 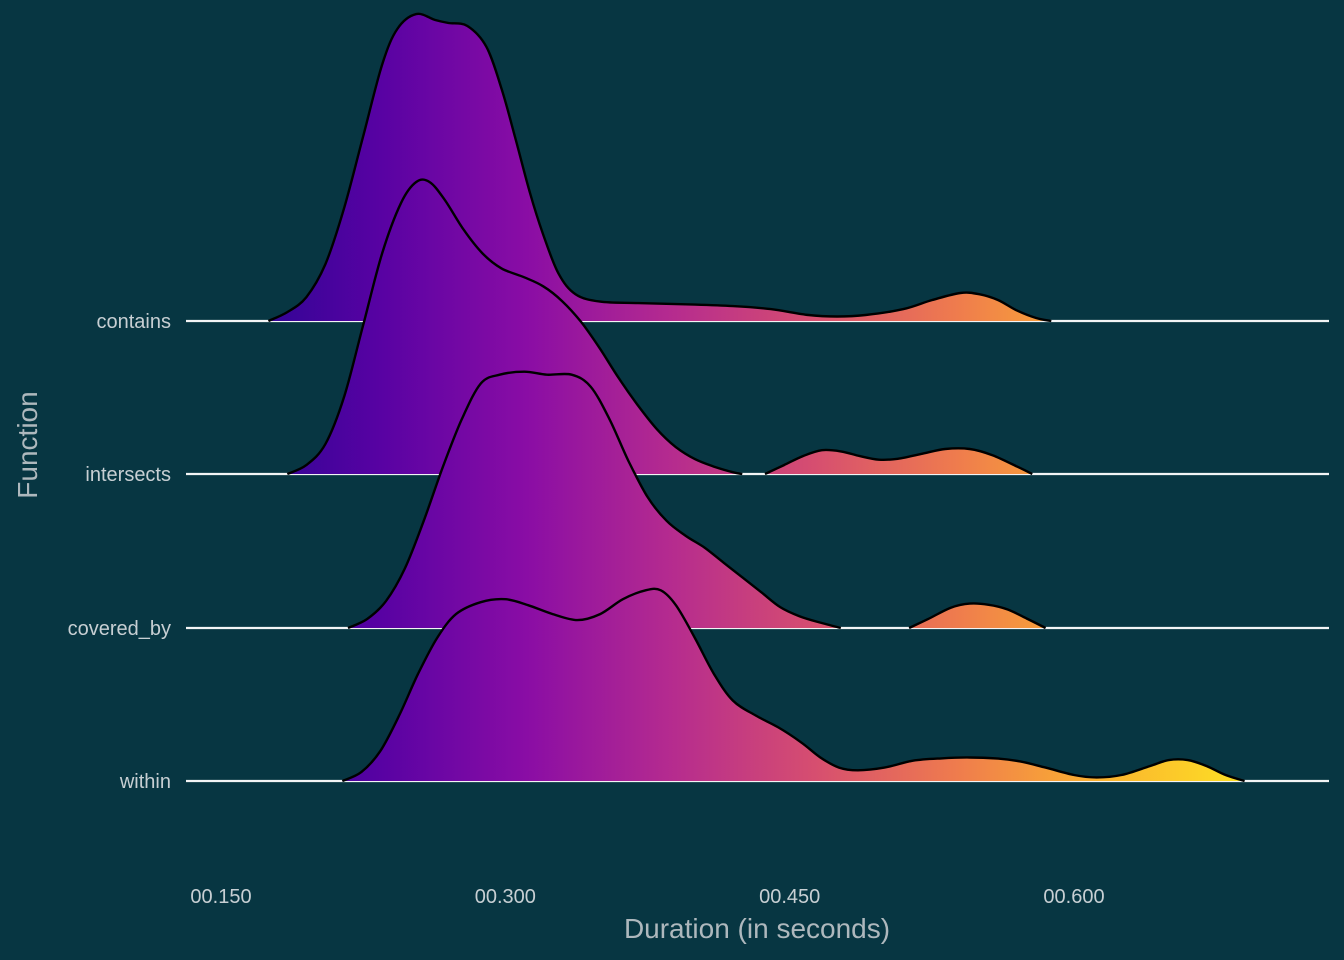 What do you see at coordinates (128, 475) in the screenshot?
I see `y-tick-label-intersects: intersects` at bounding box center [128, 475].